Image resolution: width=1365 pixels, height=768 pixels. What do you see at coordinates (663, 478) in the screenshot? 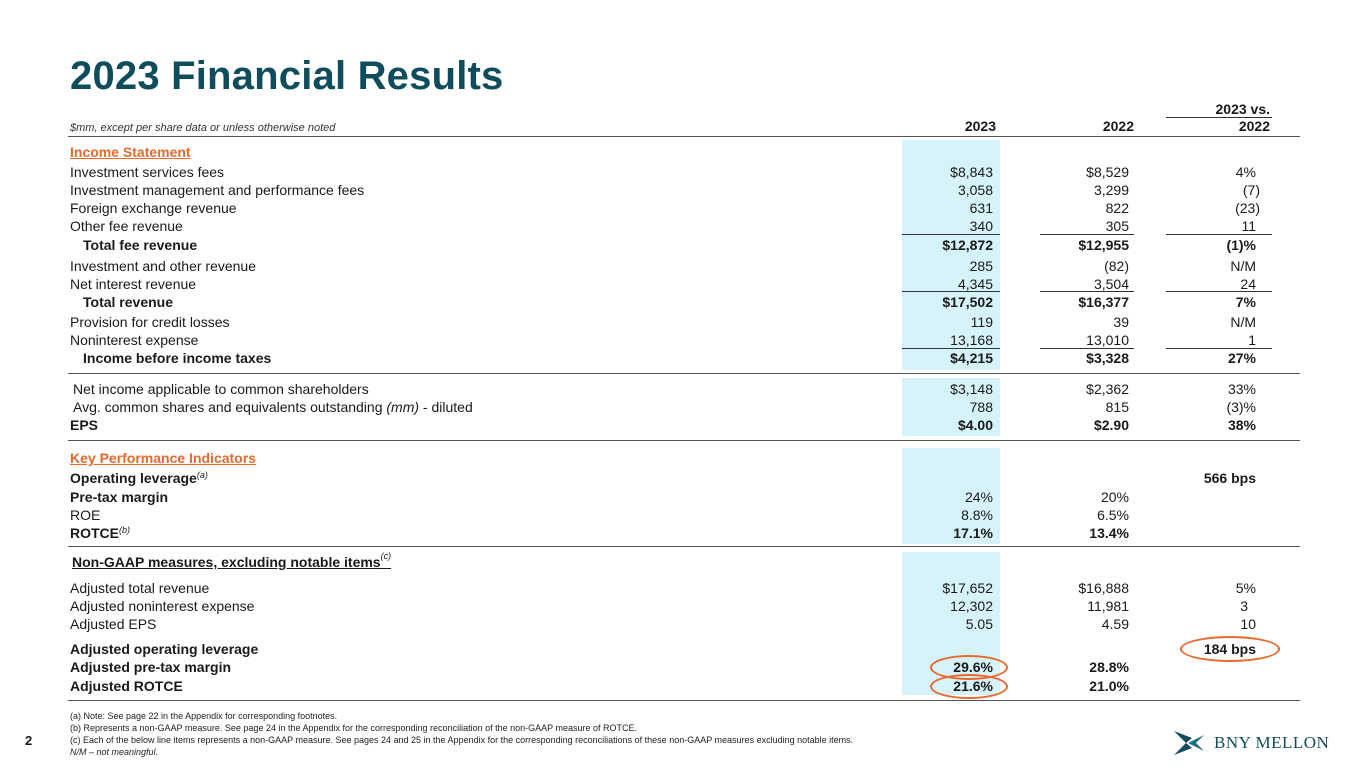
I see `table-row: Operating leverage(a) 566 bps` at bounding box center [663, 478].